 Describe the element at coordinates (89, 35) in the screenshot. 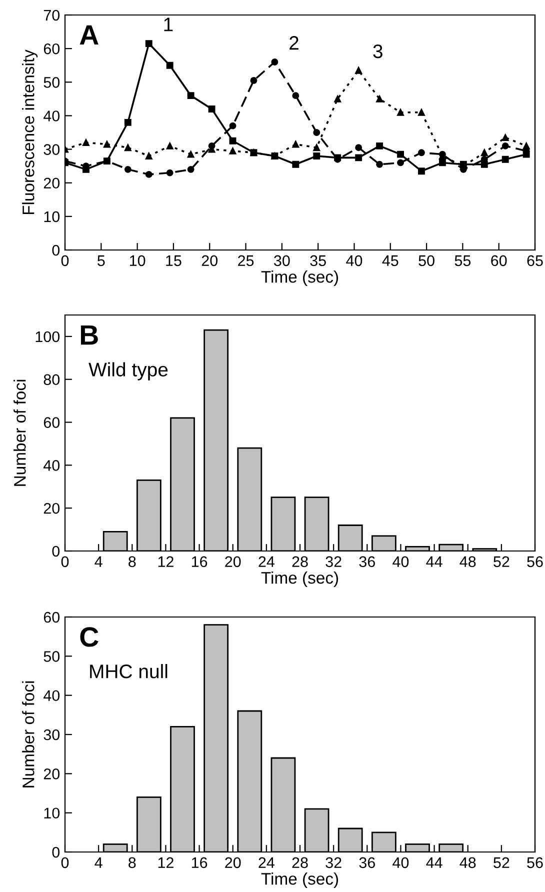

I see `chart-title: A` at that location.